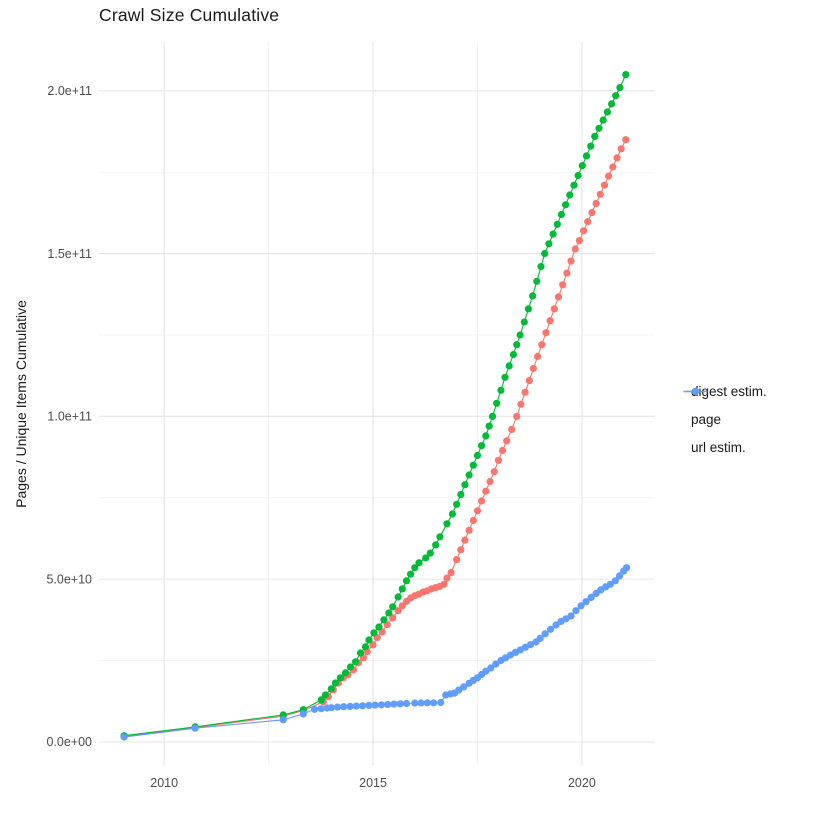  What do you see at coordinates (582, 783) in the screenshot?
I see `x-tick-label: 2020` at bounding box center [582, 783].